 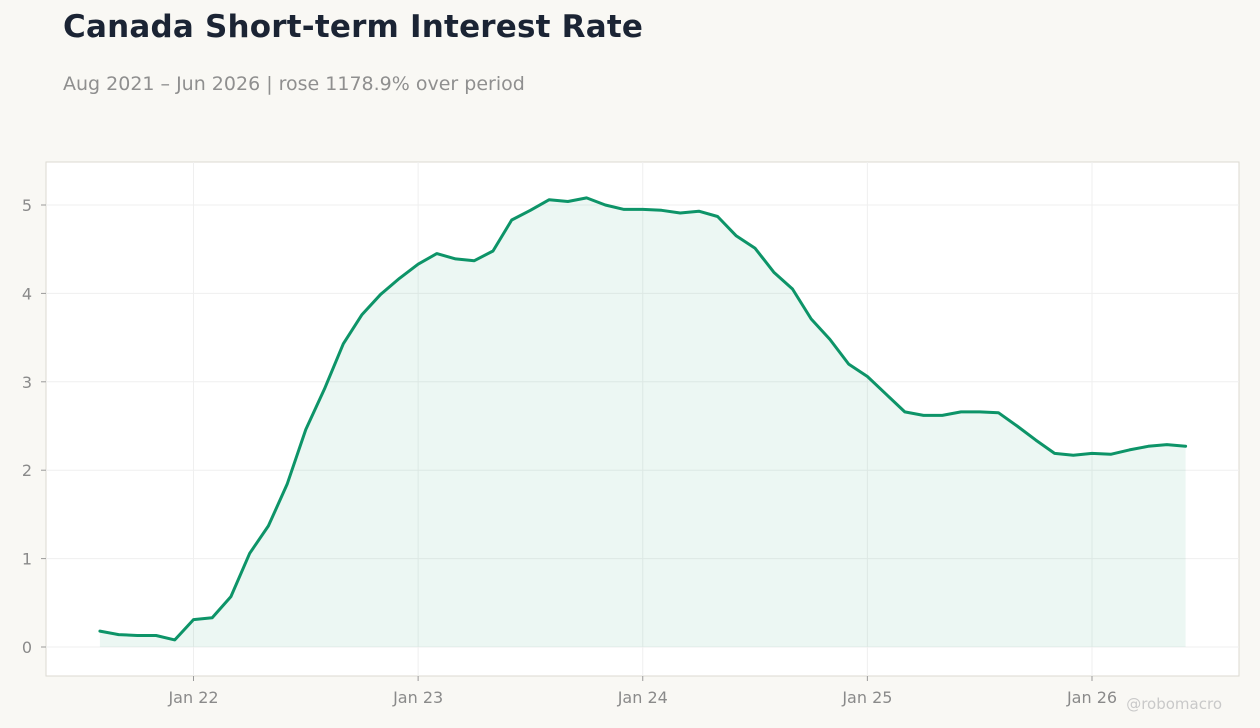 What do you see at coordinates (27, 559) in the screenshot?
I see `y-tick-label: 1` at bounding box center [27, 559].